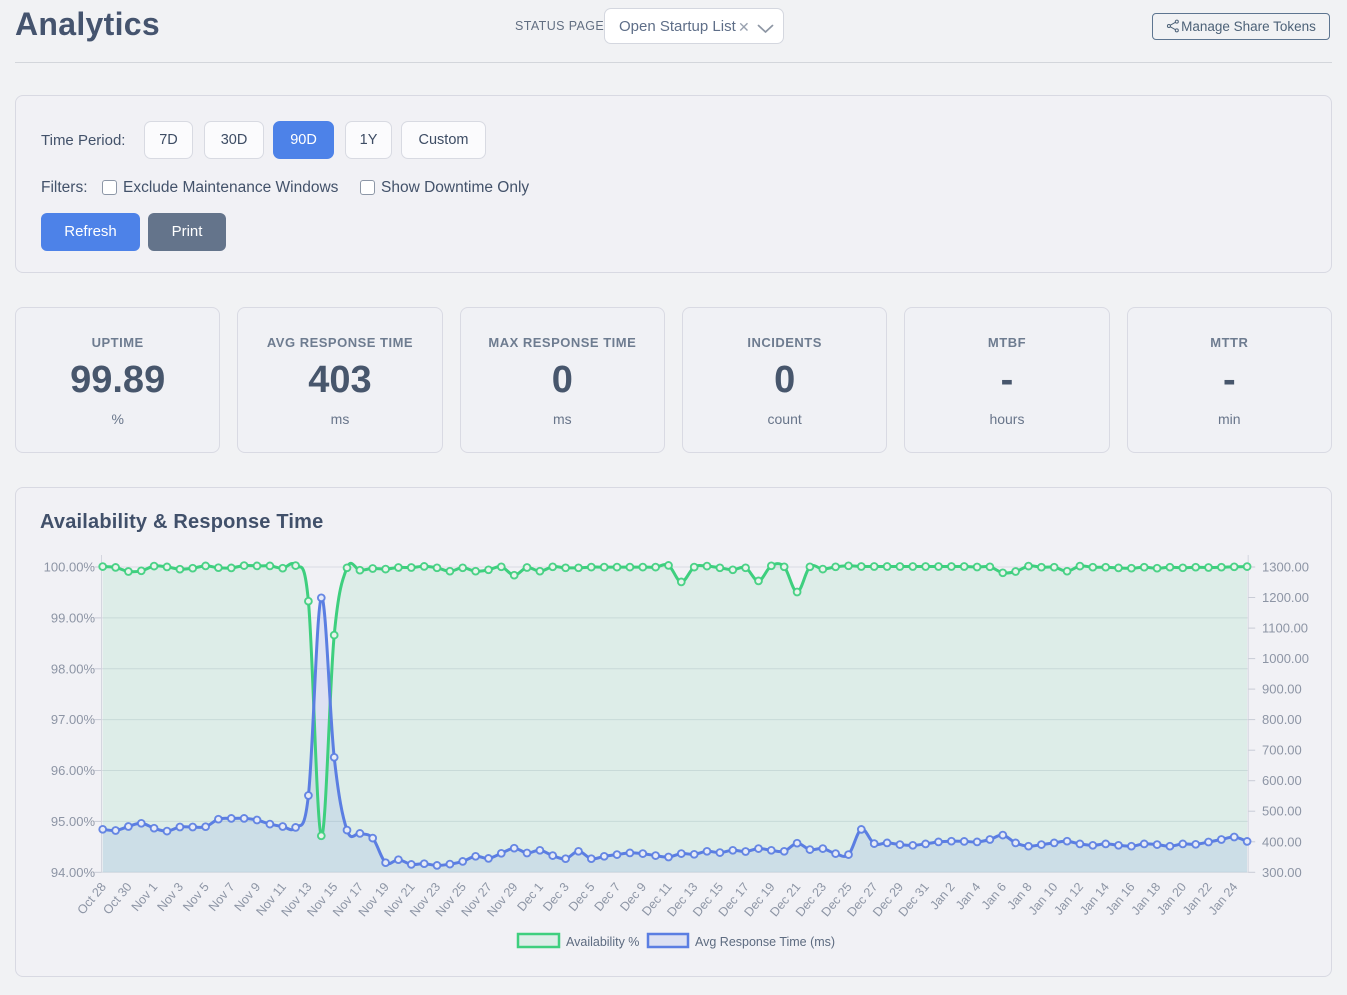 The height and width of the screenshot is (995, 1347). What do you see at coordinates (1282, 689) in the screenshot?
I see `svg-text: 900.00` at bounding box center [1282, 689].